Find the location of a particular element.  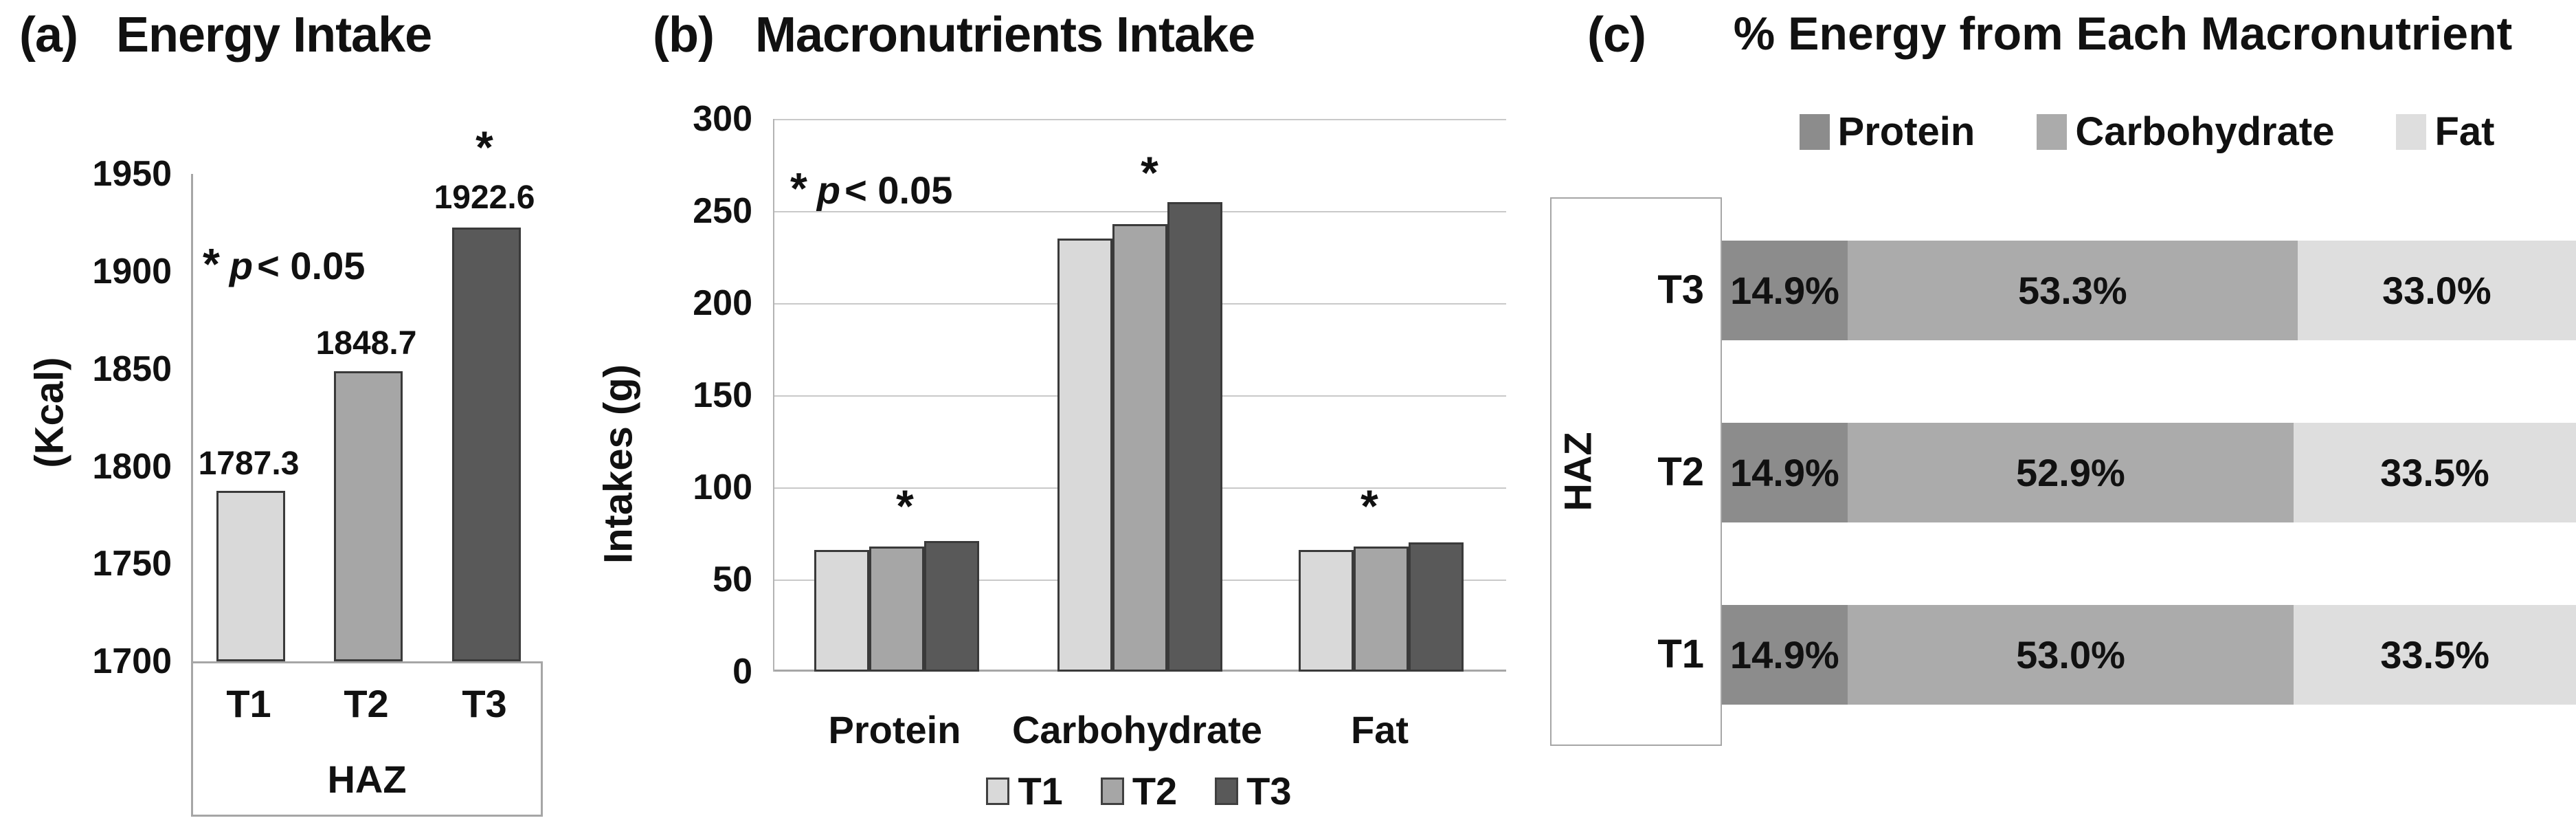

bar-fat-t2 is located at coordinates (1381, 609).